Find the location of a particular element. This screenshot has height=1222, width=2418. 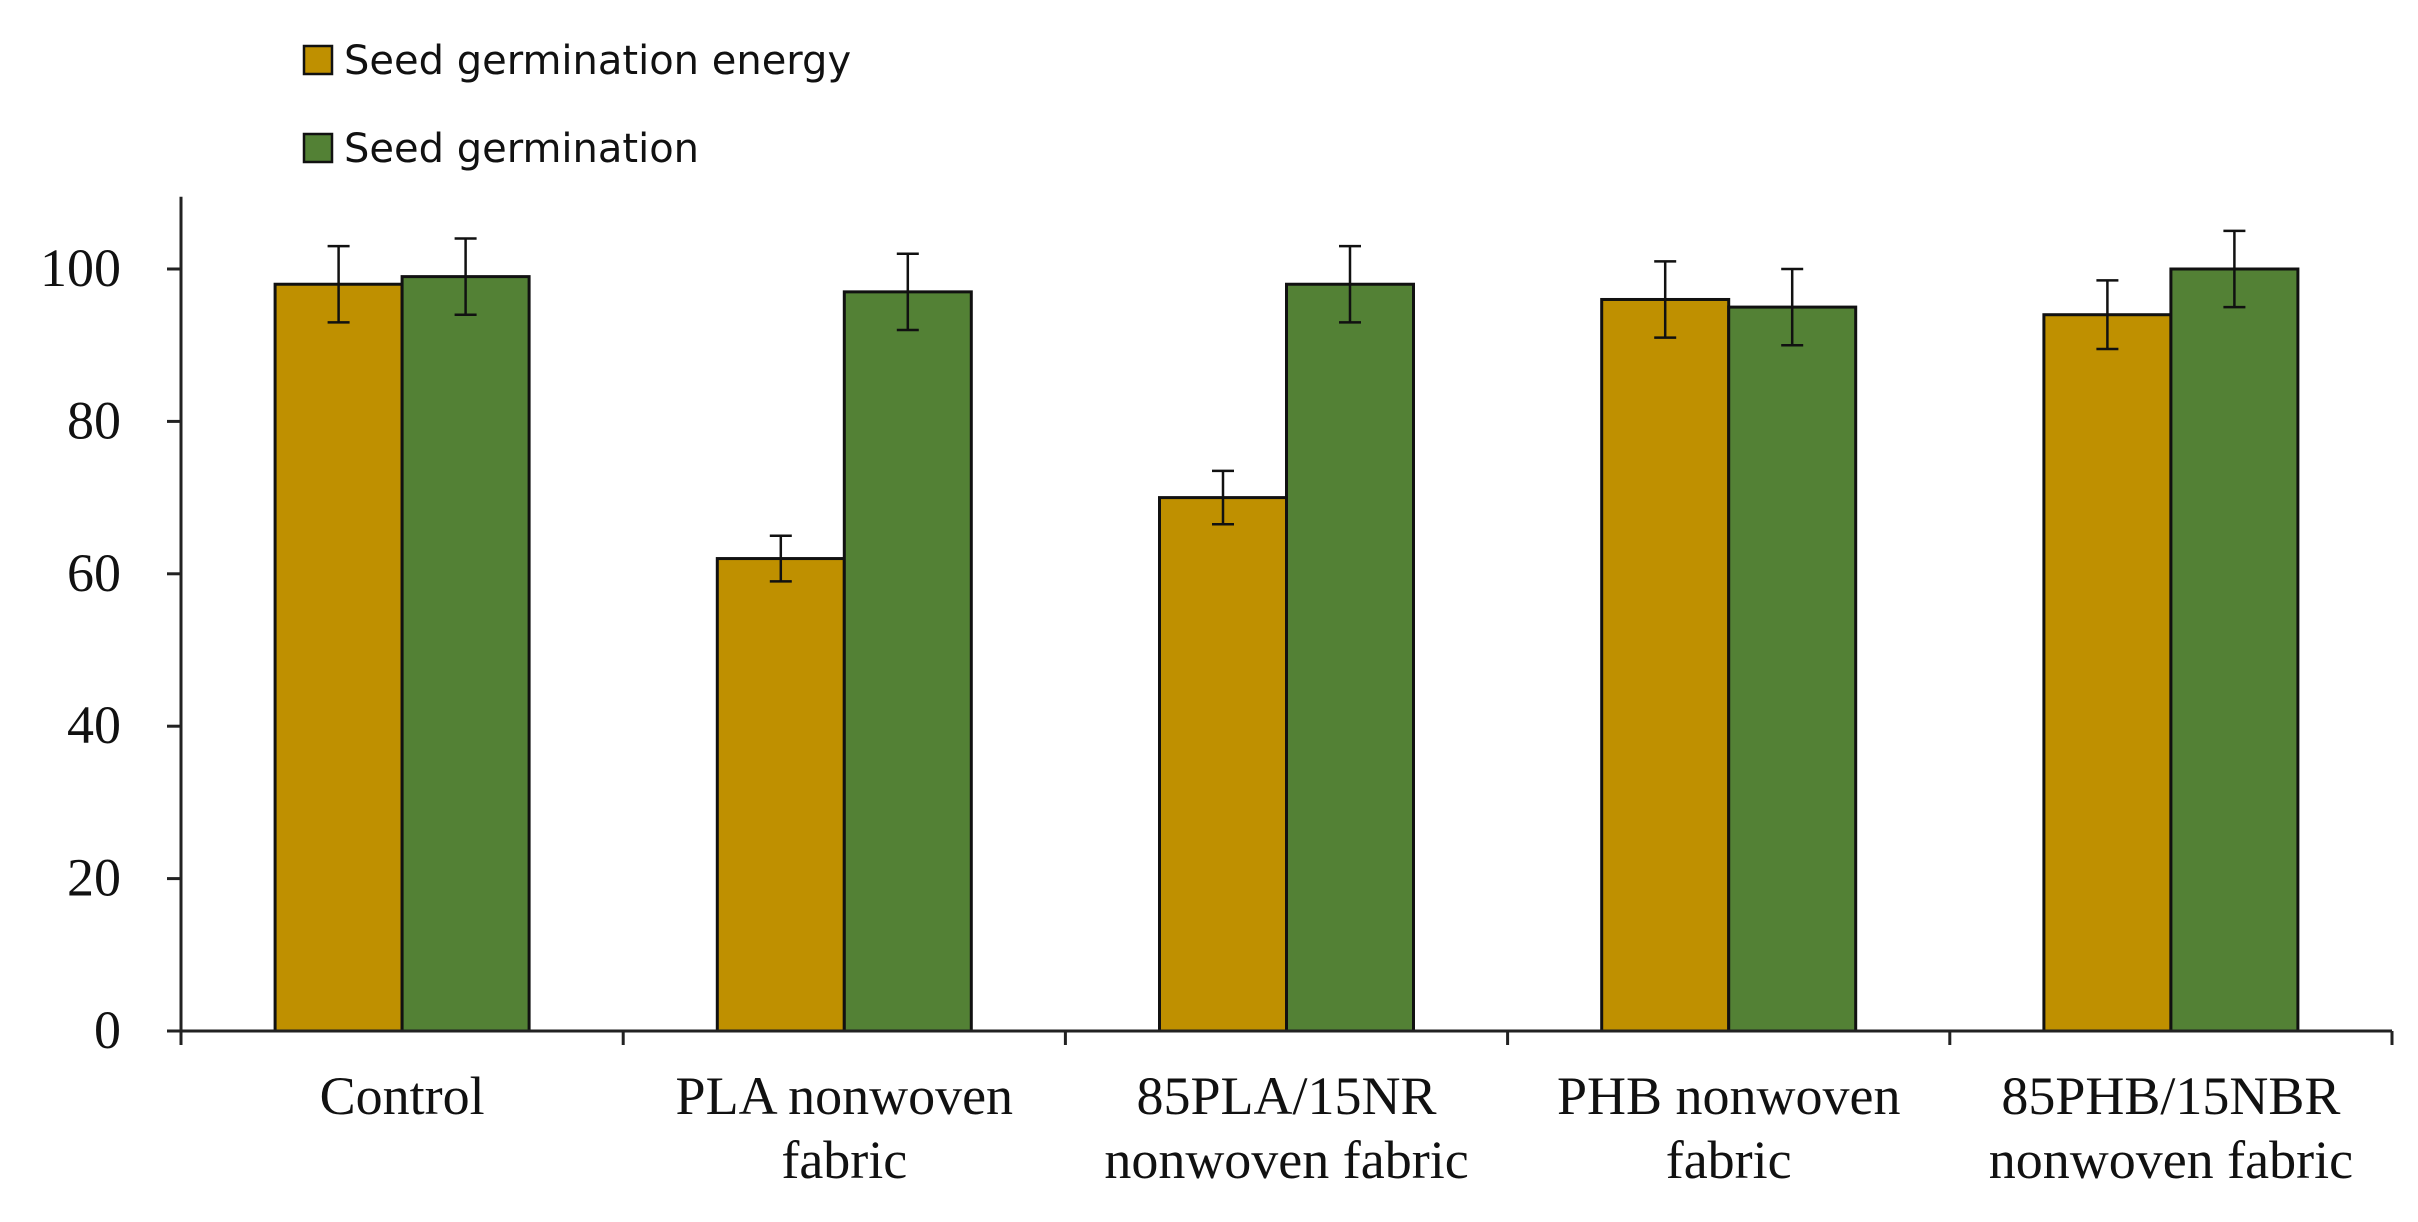

legend-label: Seed germination is located at coordinates (521, 149).